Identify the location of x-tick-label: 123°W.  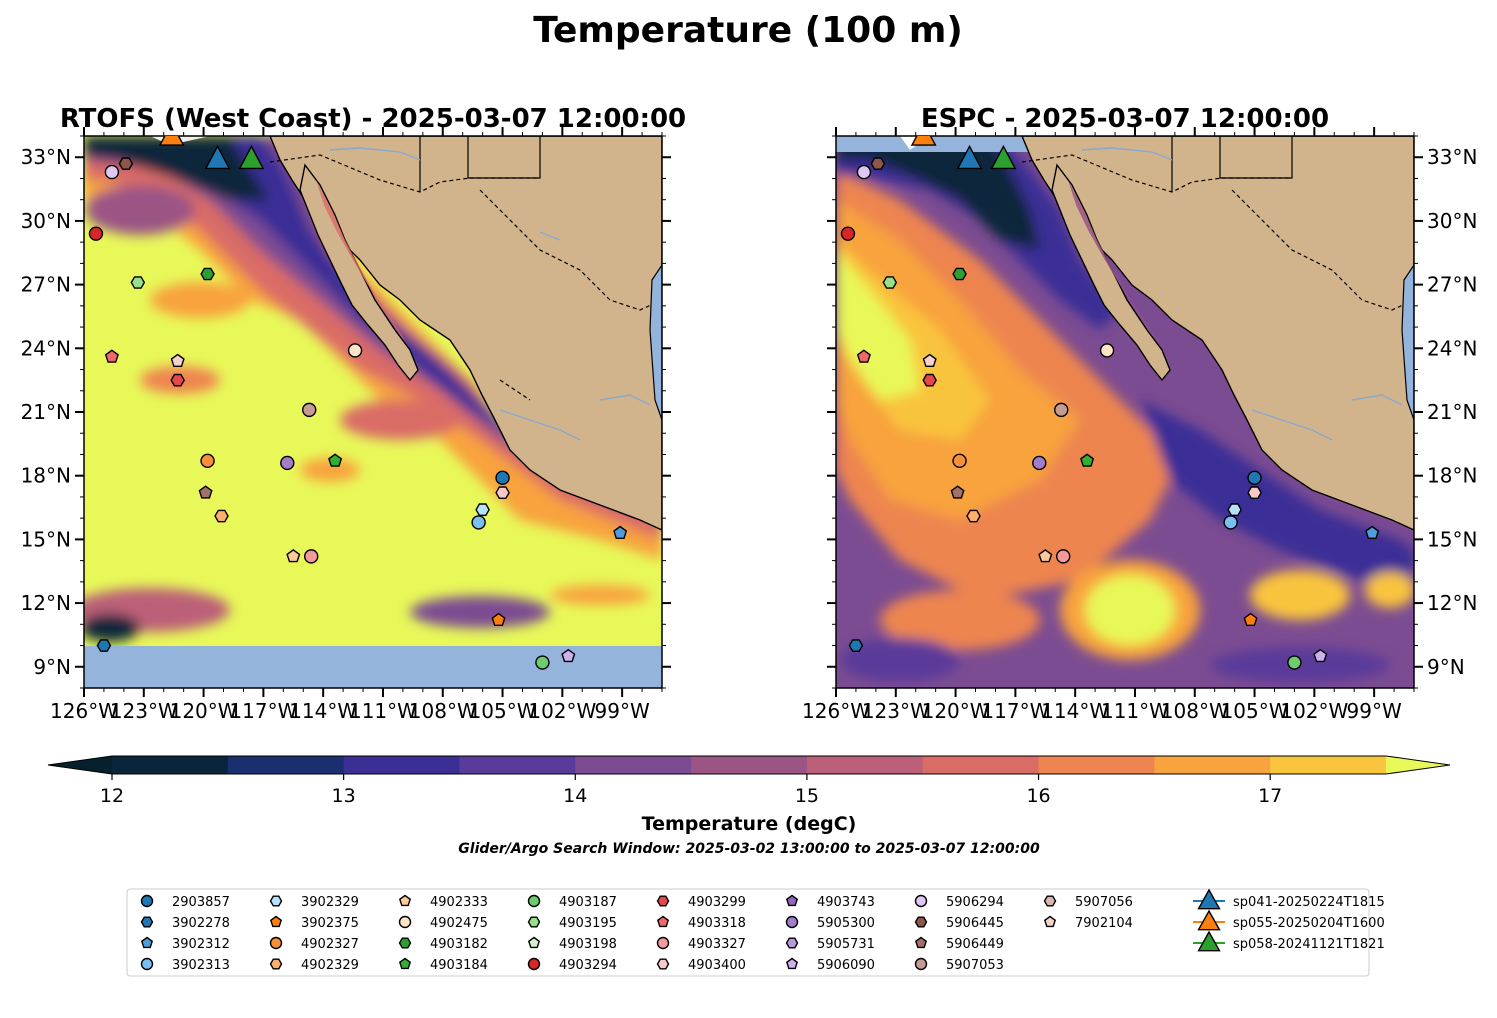
(144, 711).